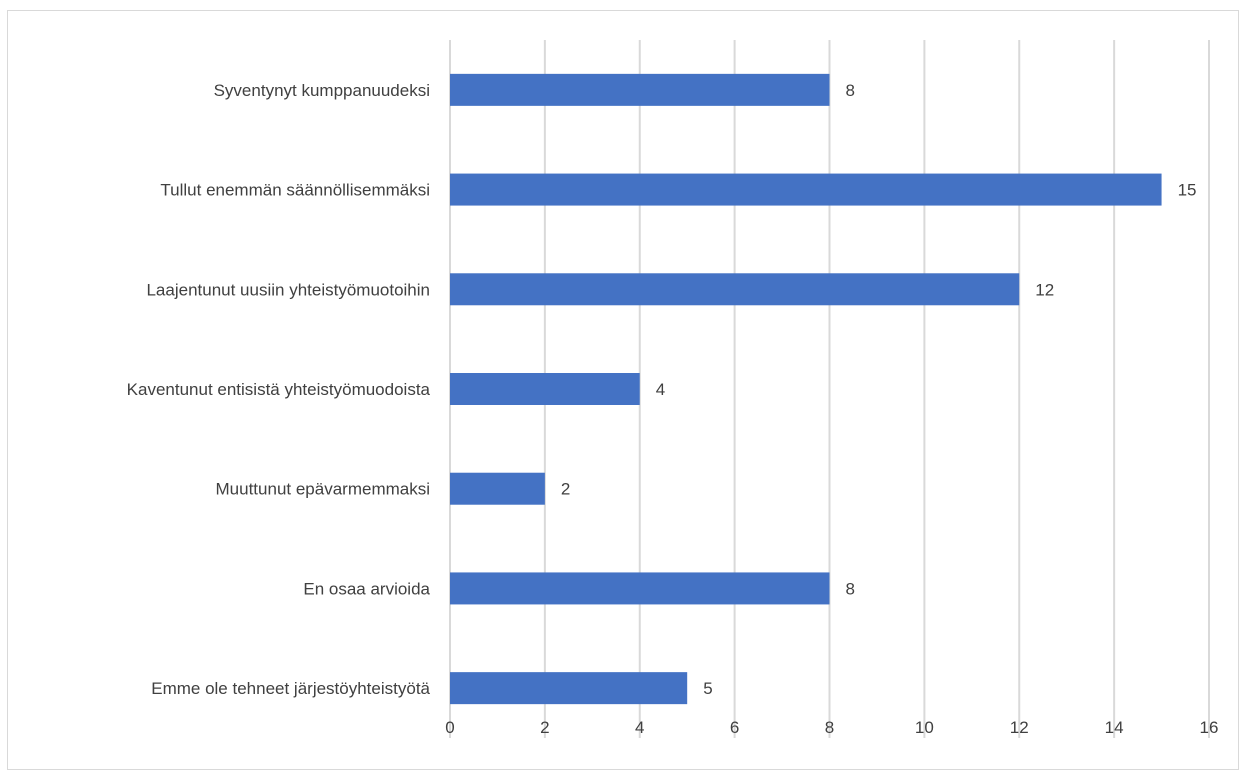  What do you see at coordinates (544, 727) in the screenshot?
I see `x-tick-label: 2` at bounding box center [544, 727].